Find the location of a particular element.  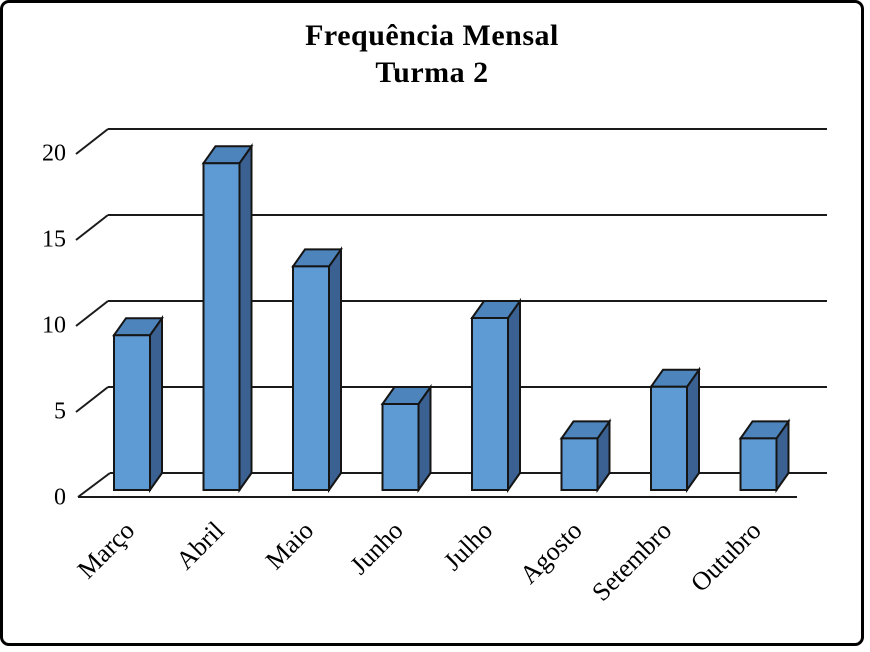

category-label-agosto: Agosto is located at coordinates (551, 553).